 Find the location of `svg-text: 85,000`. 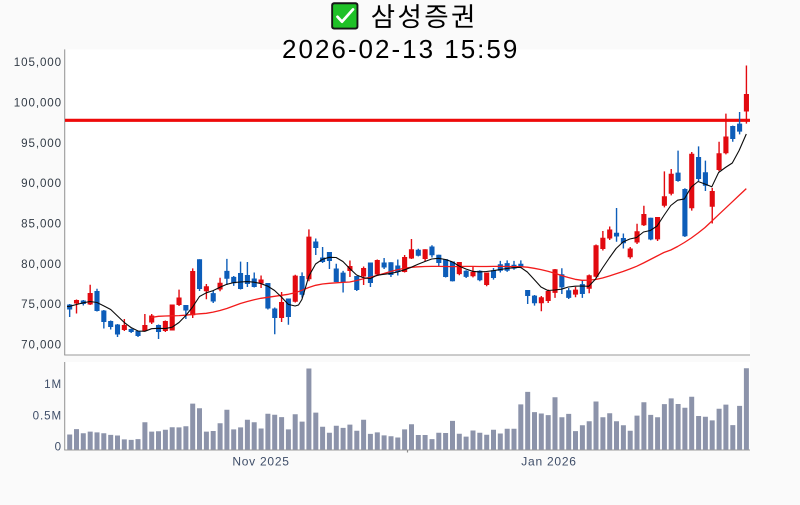

svg-text: 85,000 is located at coordinates (41, 224).